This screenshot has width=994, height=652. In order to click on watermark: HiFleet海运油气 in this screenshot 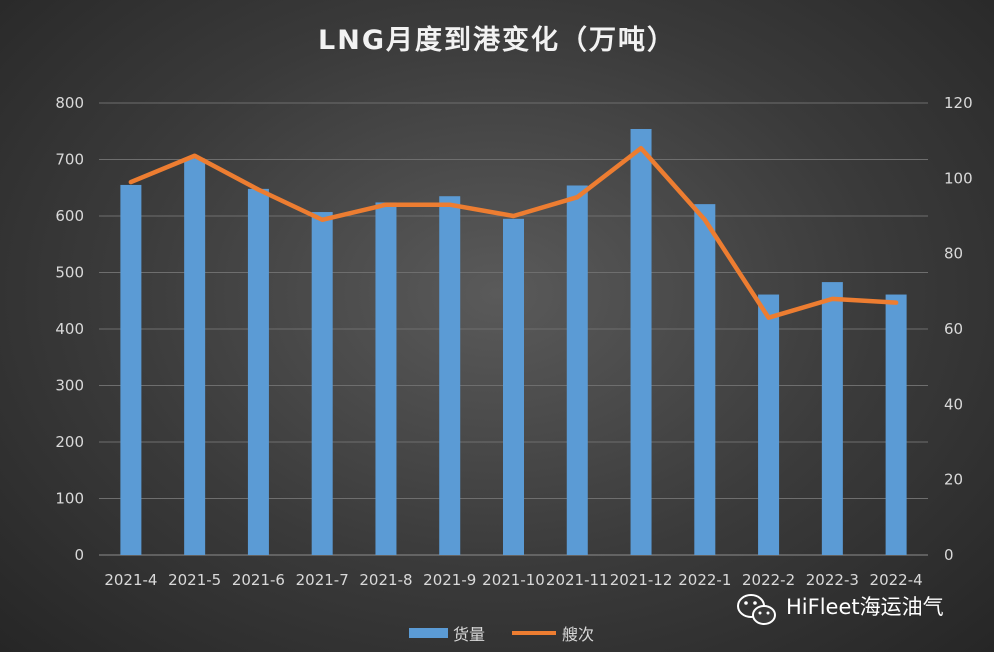, I will do `click(840, 609)`.